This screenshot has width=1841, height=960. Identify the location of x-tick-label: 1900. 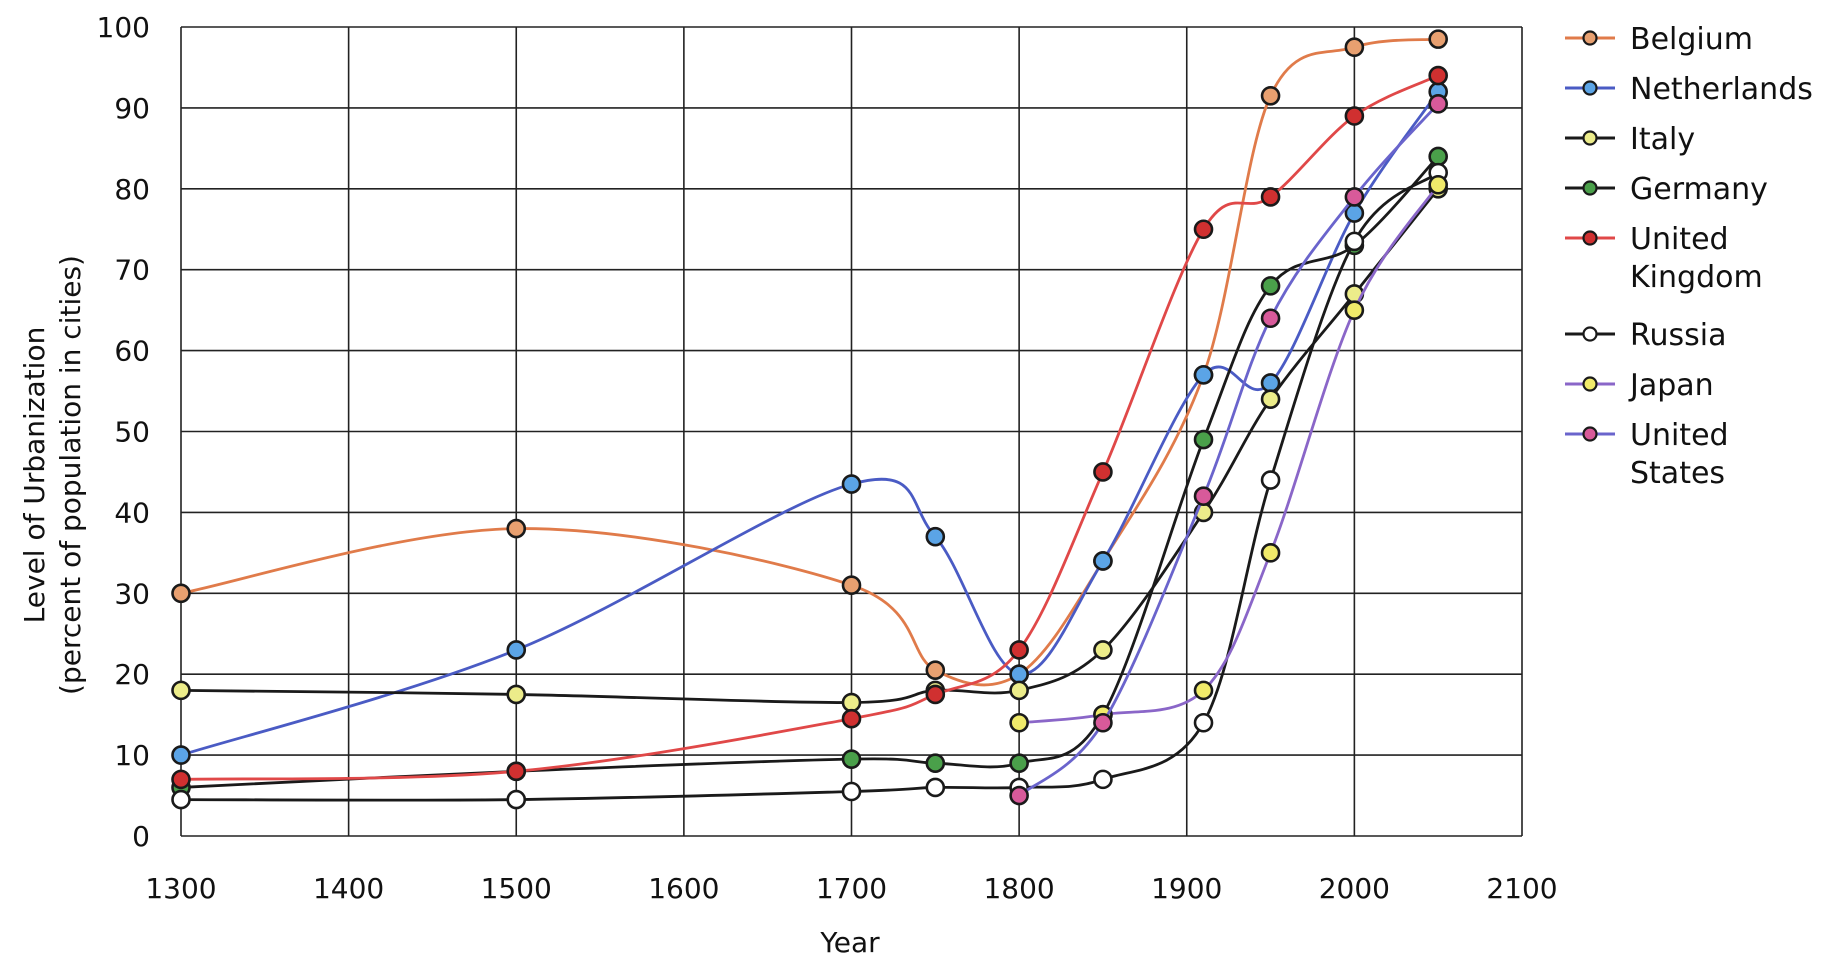
(1186, 888).